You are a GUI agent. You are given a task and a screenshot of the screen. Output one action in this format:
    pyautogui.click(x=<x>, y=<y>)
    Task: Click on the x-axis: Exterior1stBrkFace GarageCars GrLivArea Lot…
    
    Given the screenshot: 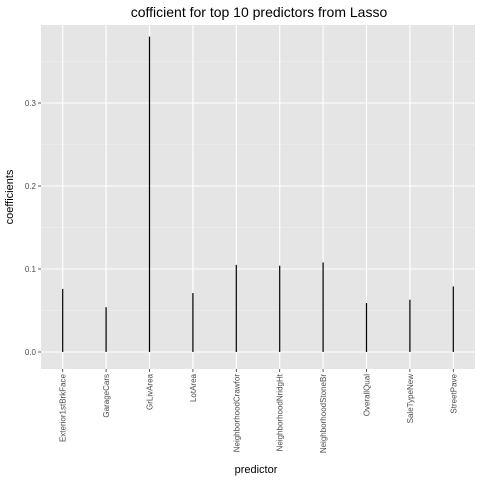 What is the action you would take?
    pyautogui.click(x=258, y=411)
    